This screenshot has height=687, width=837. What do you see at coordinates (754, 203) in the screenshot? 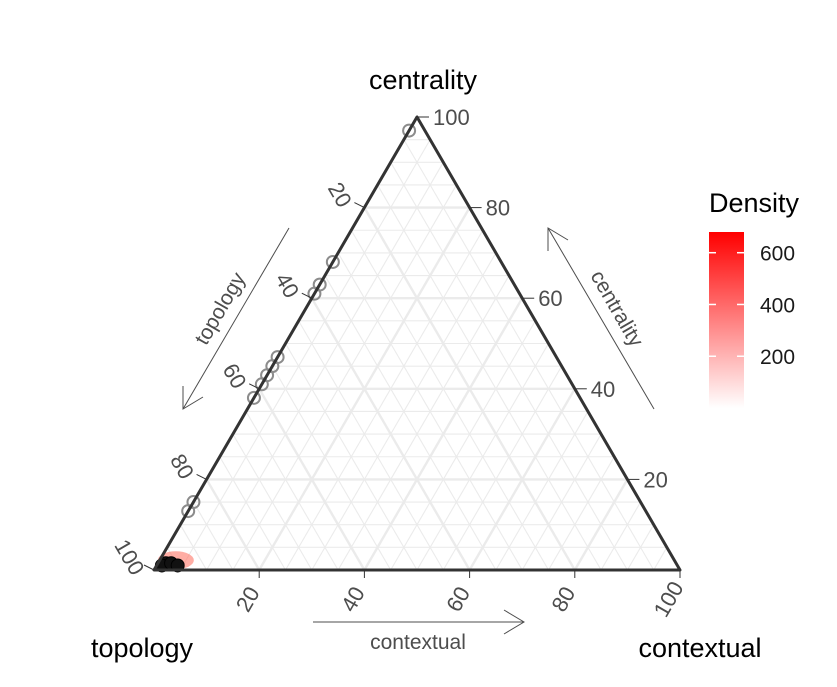
I see `legend-title: Density` at bounding box center [754, 203].